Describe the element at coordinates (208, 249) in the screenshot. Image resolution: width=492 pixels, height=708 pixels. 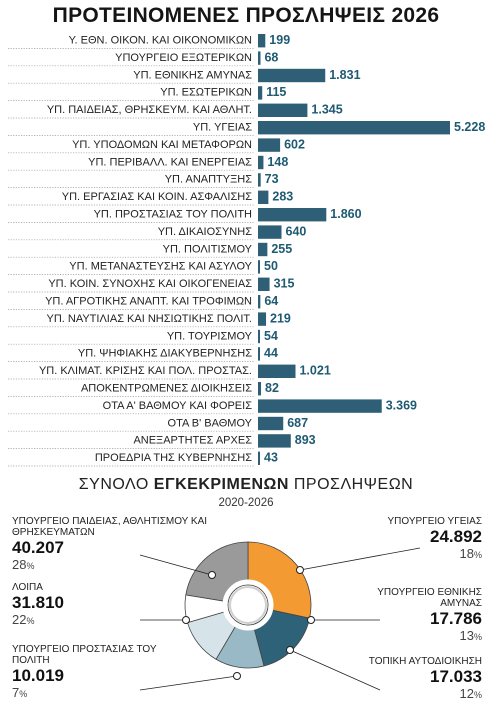
I see `bar-category-label: ΥΠ. ΠΟΛΙΤΙΣΜΟΥ` at that location.